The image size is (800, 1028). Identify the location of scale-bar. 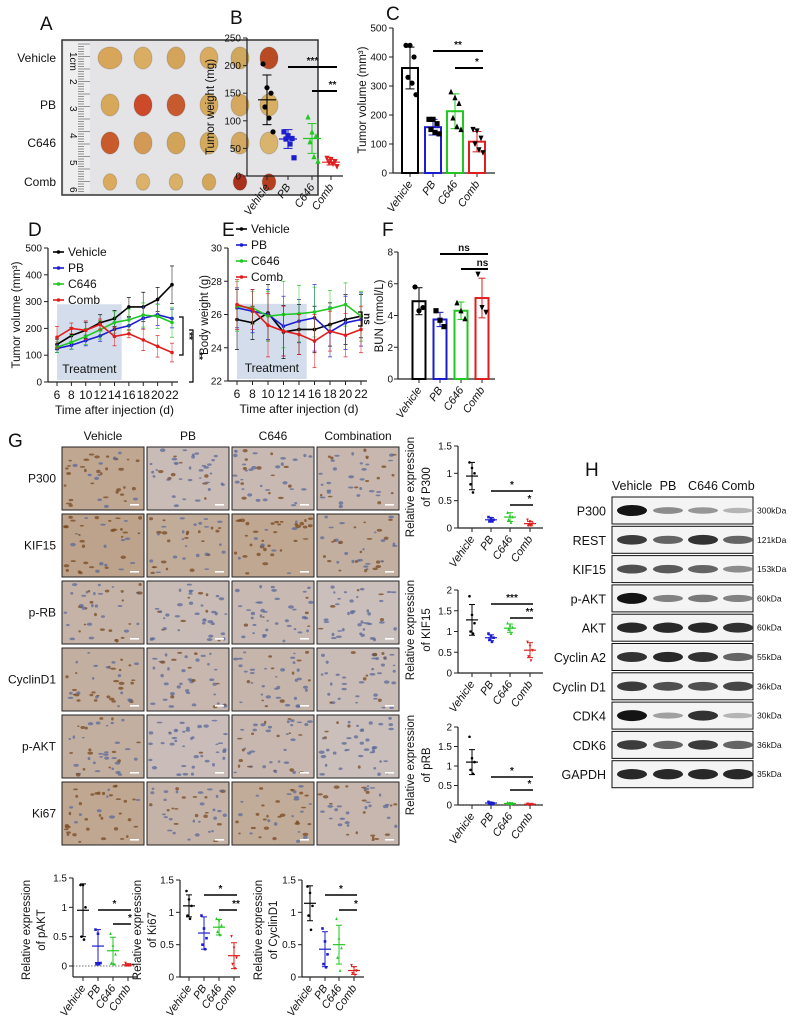
(304, 773).